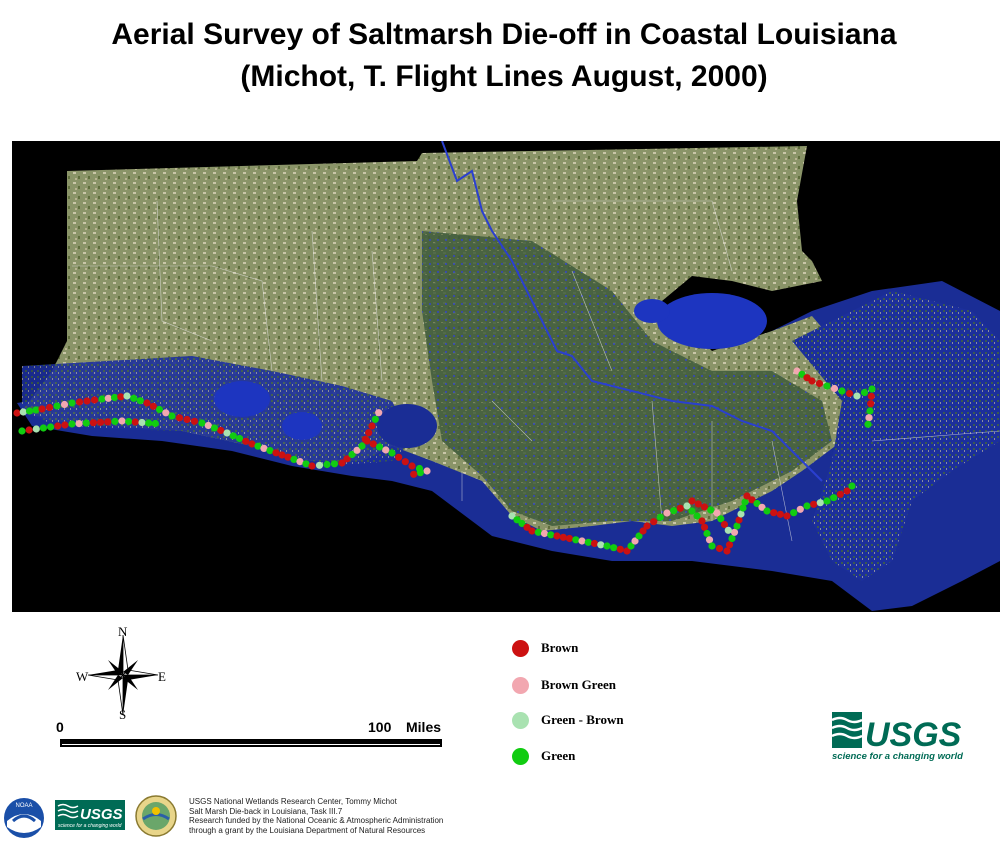  What do you see at coordinates (123, 631) in the screenshot?
I see `compass-north-label: N` at bounding box center [123, 631].